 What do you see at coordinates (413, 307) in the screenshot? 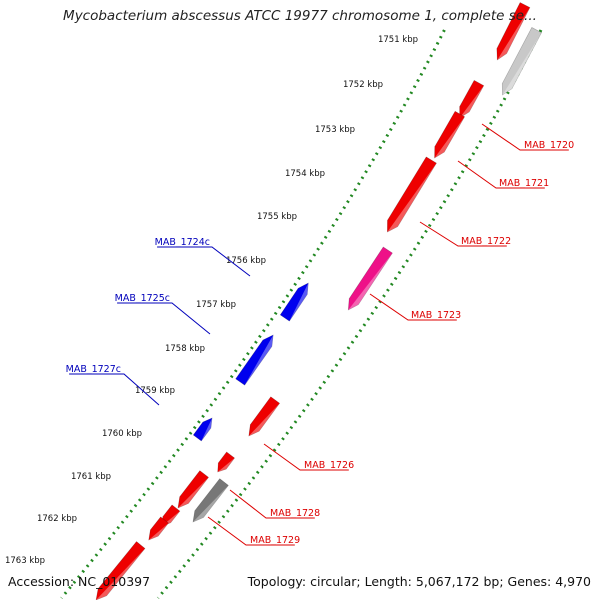
I see `gene-1723-callout-line` at bounding box center [413, 307].